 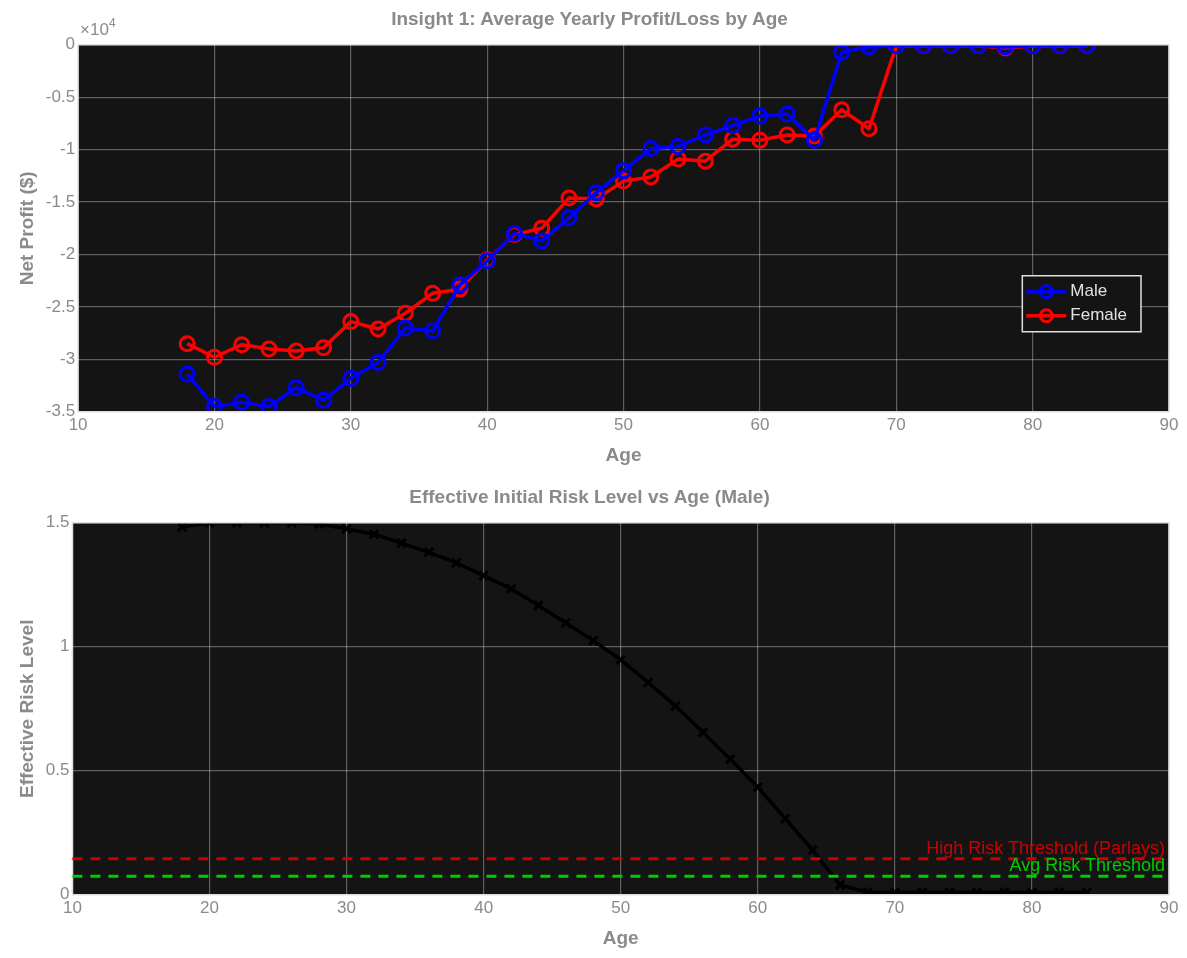 I want to click on chart-title: Effective Initial Risk Level vs Age (Male), so click(x=589, y=496).